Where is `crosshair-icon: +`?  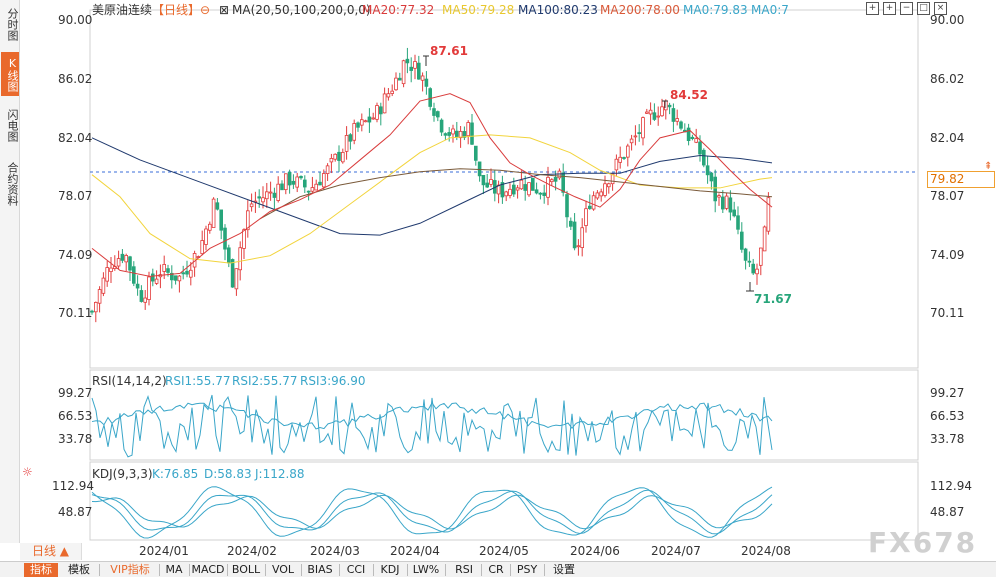
crosshair-icon: + is located at coordinates (872, 8).